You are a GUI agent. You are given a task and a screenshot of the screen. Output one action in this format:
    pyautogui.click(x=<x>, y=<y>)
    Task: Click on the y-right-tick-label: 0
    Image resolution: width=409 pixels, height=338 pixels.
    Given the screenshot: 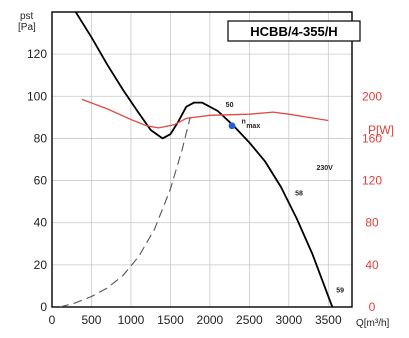 What is the action you would take?
    pyautogui.click(x=372, y=307)
    